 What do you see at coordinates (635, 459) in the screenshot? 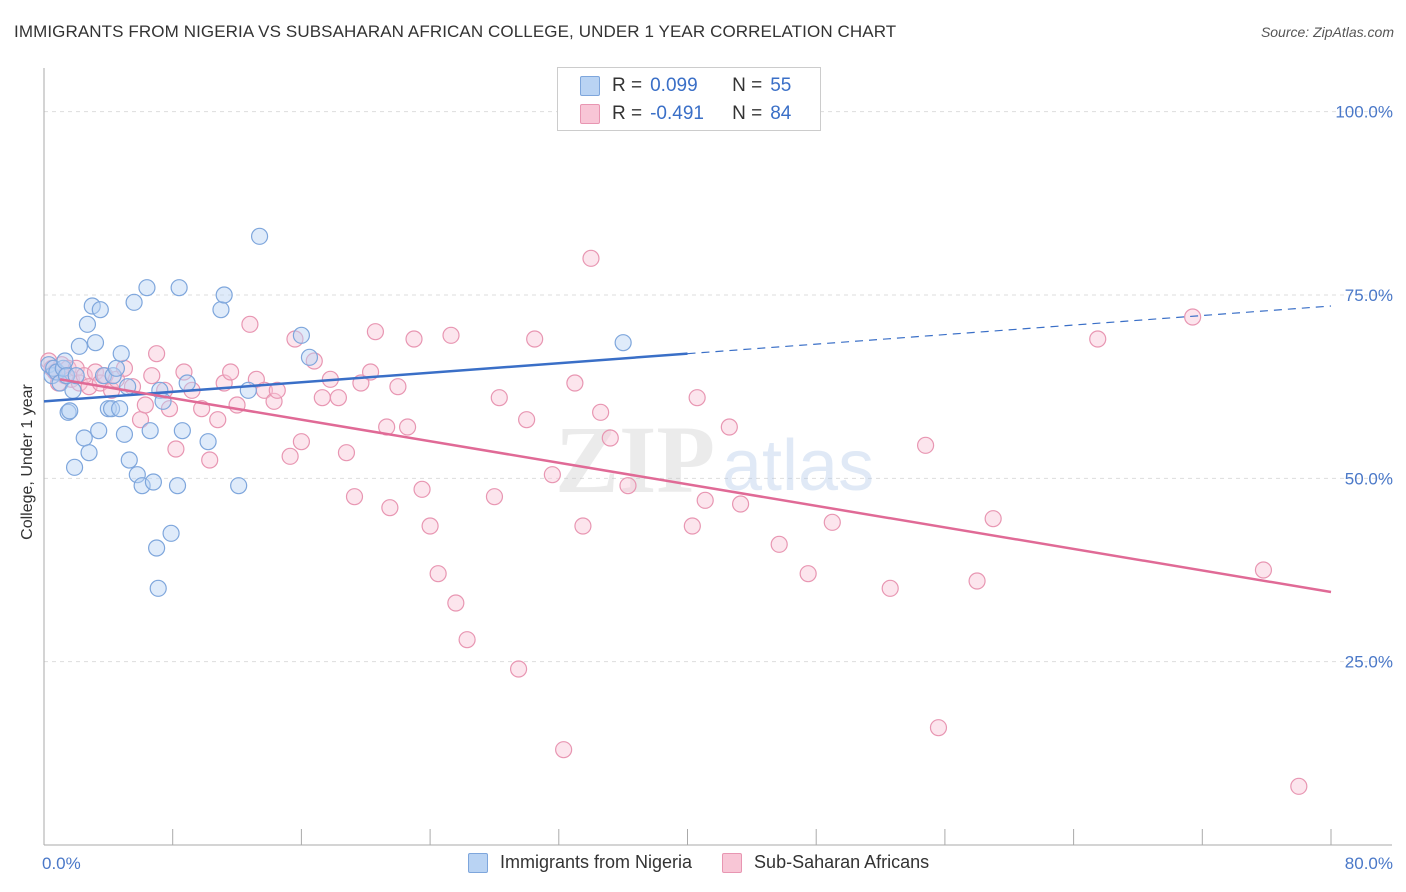
I see `watermark-zip: ZIP` at bounding box center [635, 459].